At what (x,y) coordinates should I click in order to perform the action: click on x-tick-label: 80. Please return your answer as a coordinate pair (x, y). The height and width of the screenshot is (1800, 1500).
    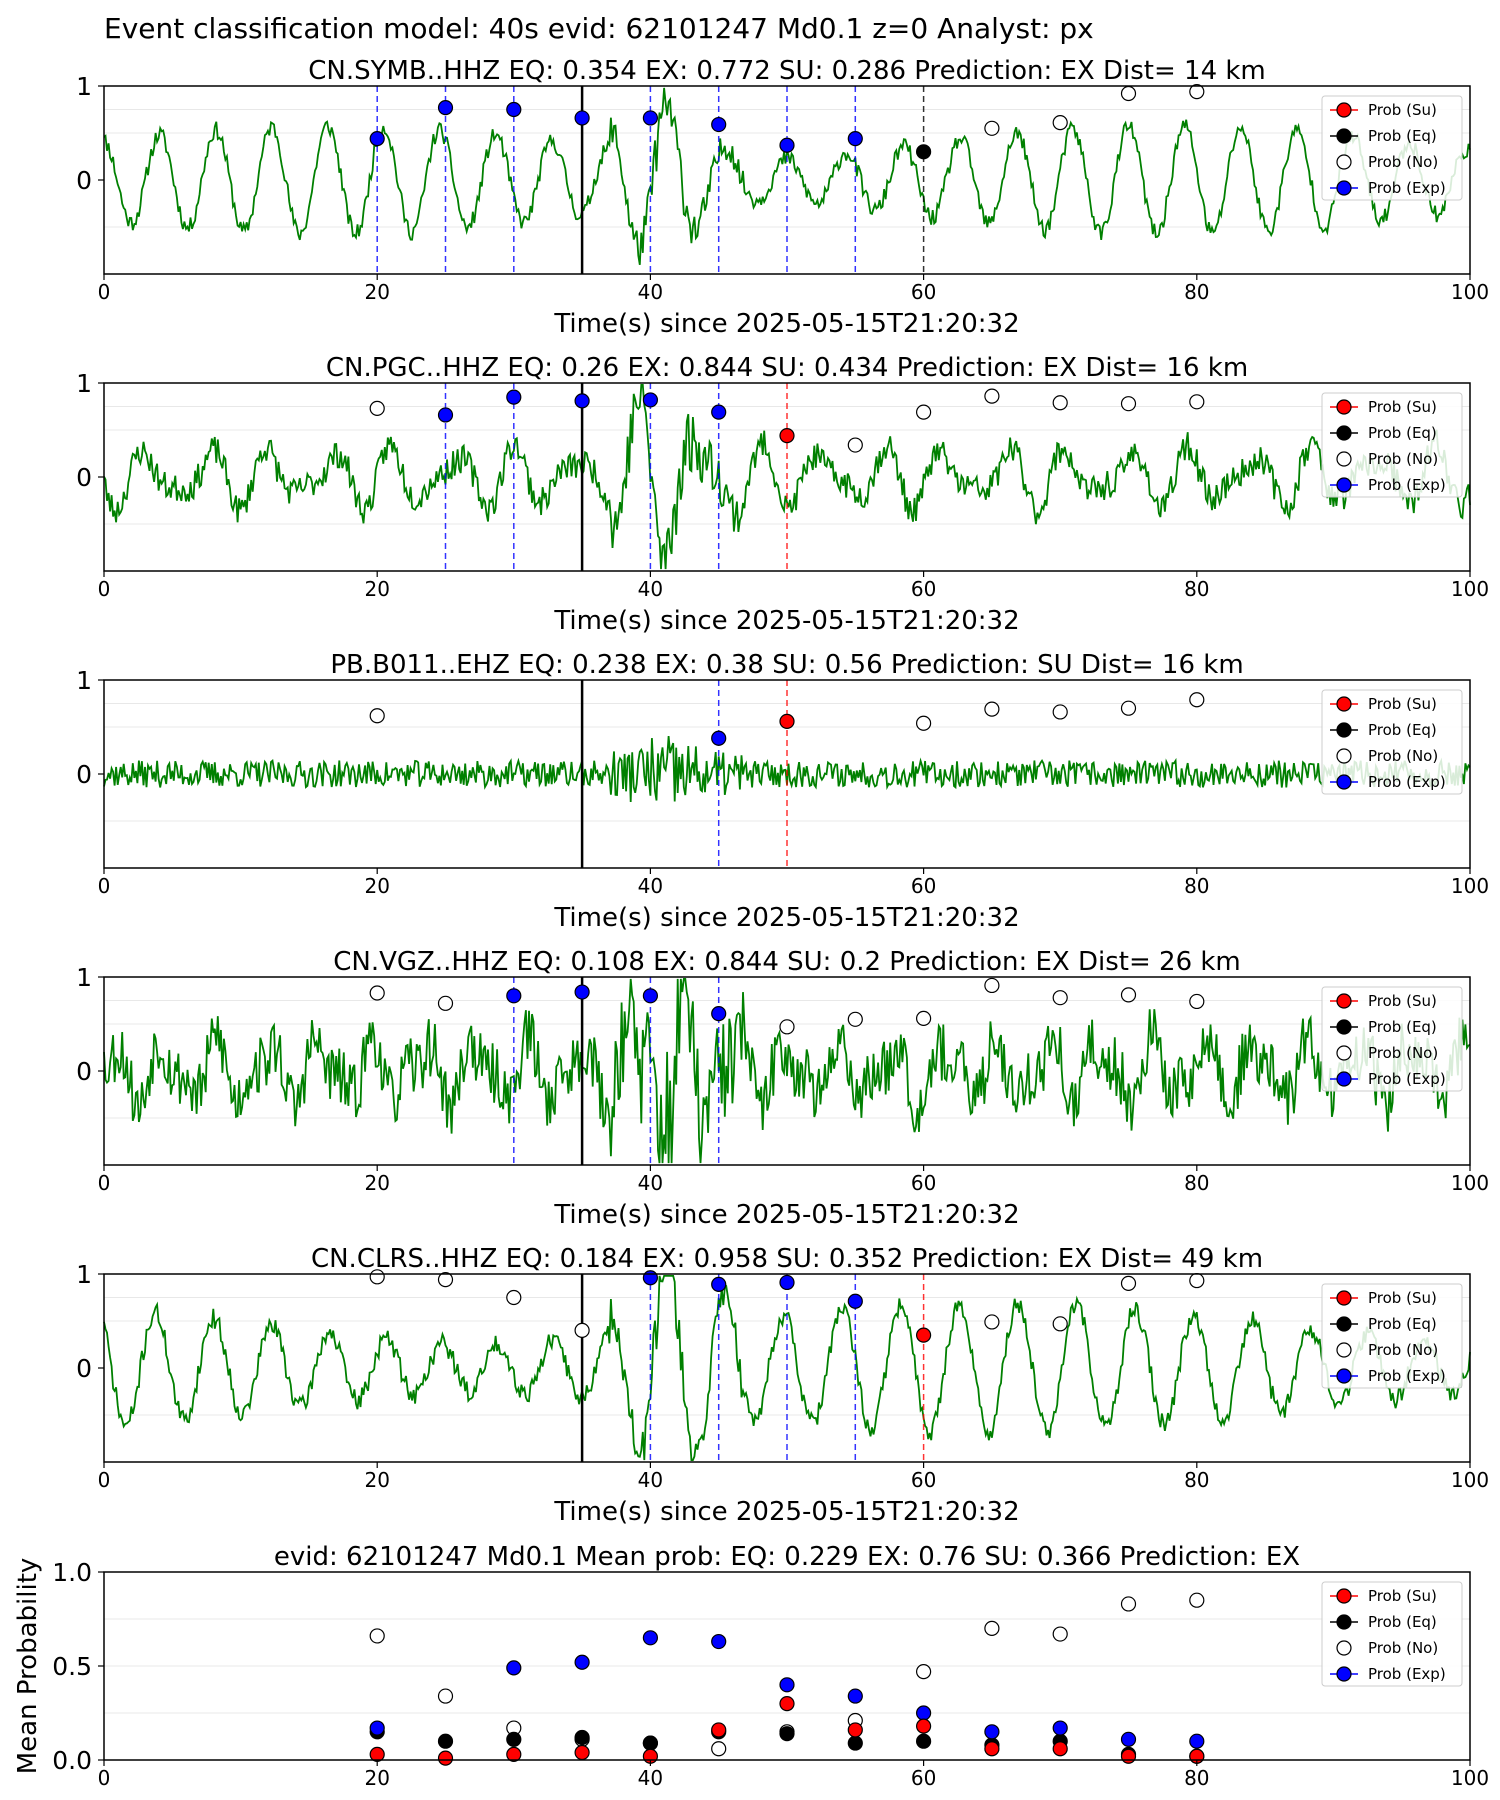
    Looking at the image, I should click on (1196, 1778).